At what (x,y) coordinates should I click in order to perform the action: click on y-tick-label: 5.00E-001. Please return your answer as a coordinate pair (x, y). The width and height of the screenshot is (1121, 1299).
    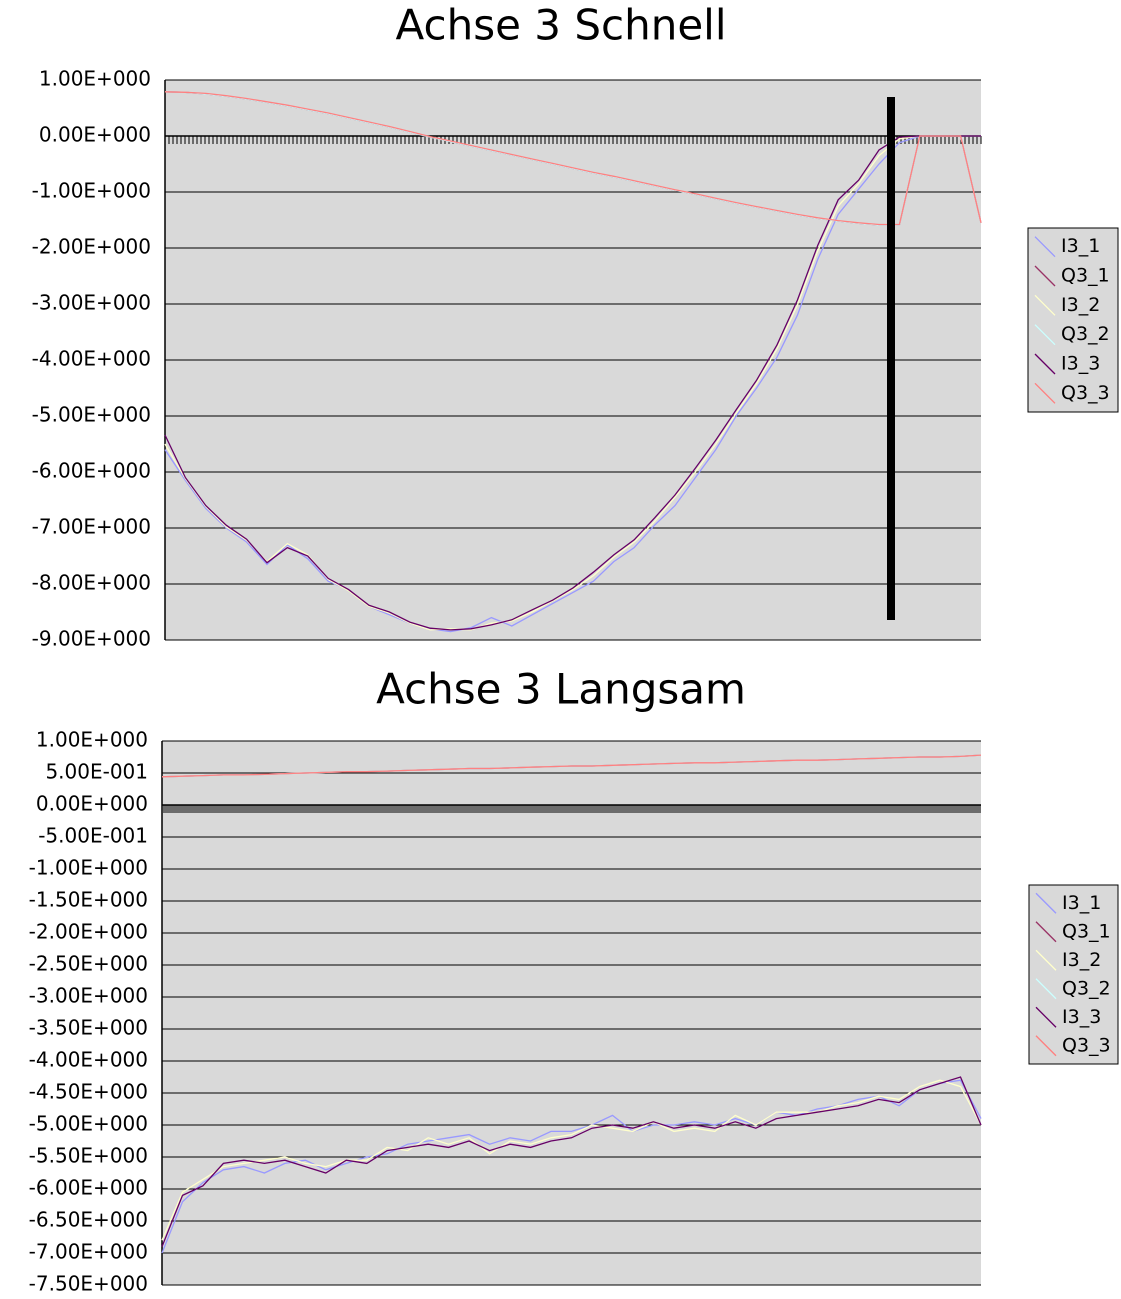
    Looking at the image, I should click on (96, 772).